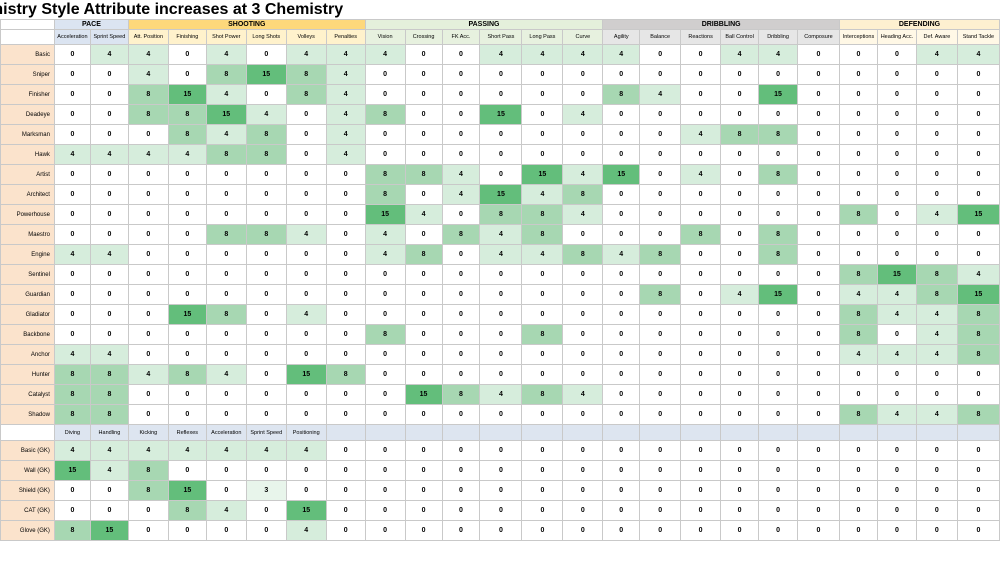  Describe the element at coordinates (345, 37) in the screenshot. I see `column-header: Penalties` at that location.